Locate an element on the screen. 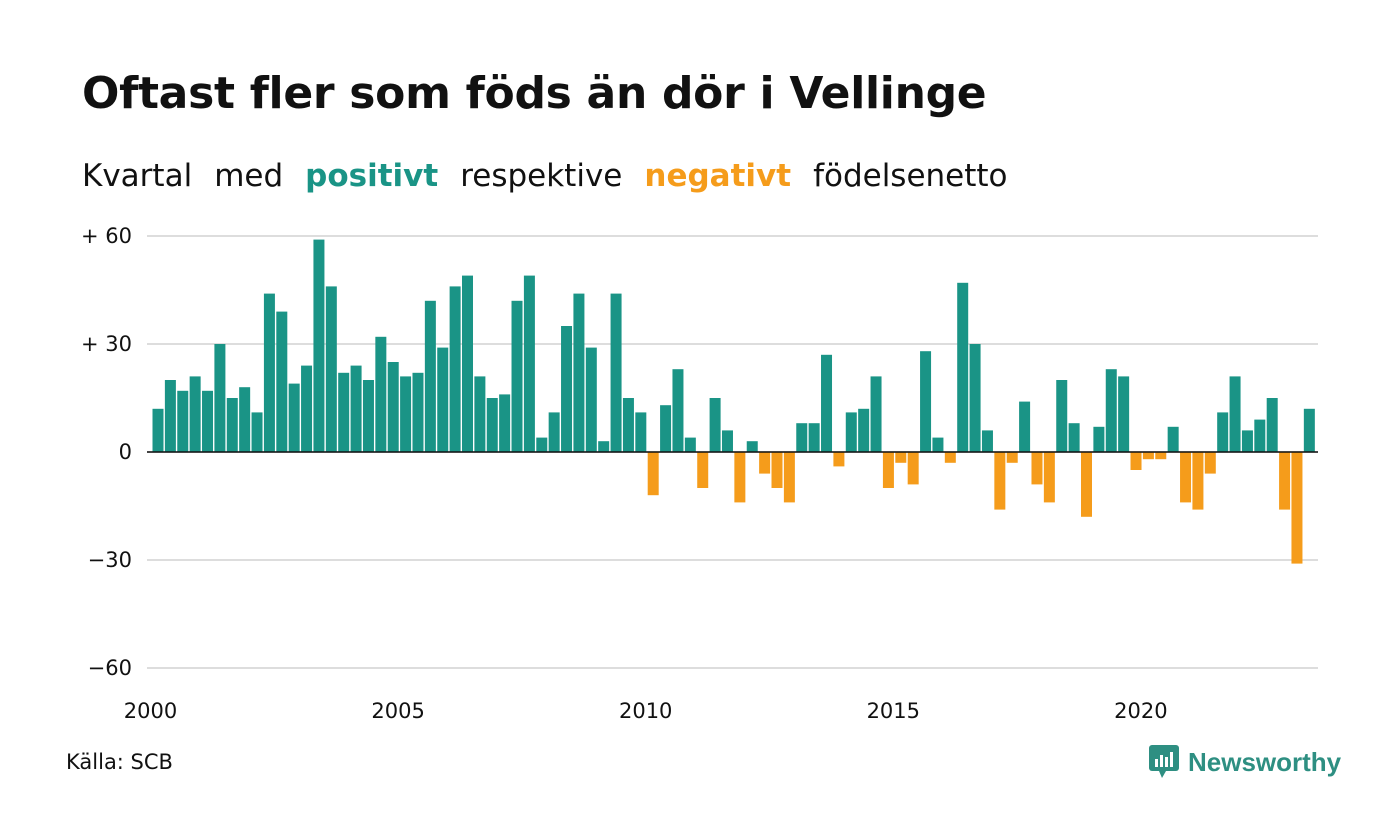 The width and height of the screenshot is (1400, 840). y-tick-label: + 30 is located at coordinates (106, 344).